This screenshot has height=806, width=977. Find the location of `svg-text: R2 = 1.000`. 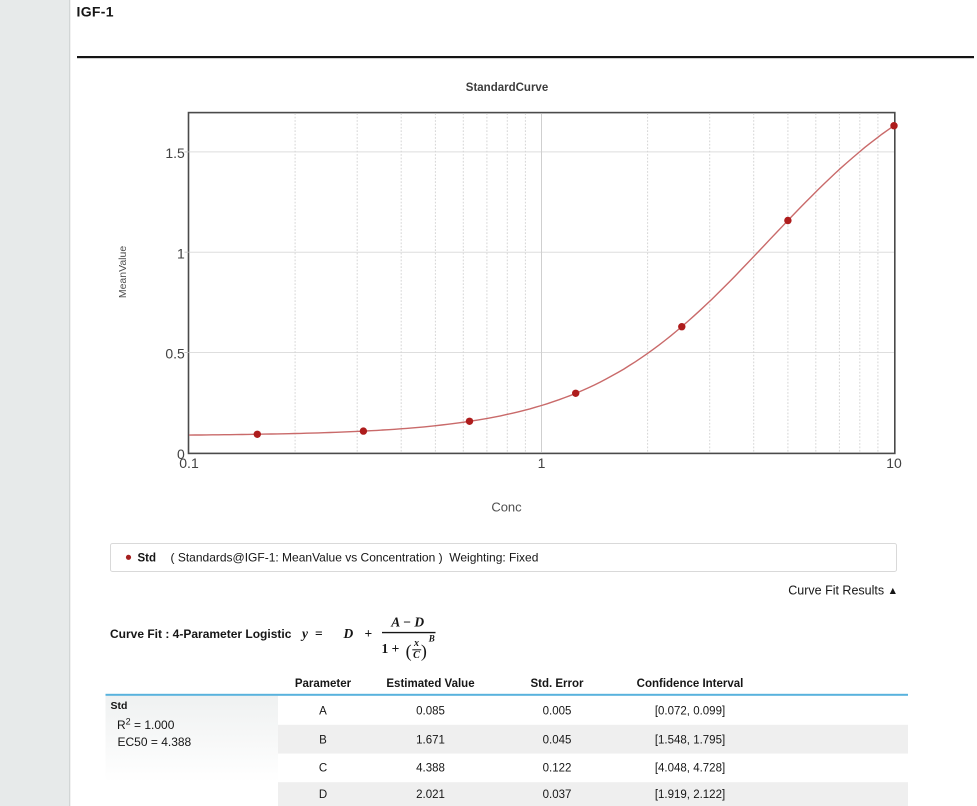

svg-text: R2 = 1.000 is located at coordinates (146, 724).